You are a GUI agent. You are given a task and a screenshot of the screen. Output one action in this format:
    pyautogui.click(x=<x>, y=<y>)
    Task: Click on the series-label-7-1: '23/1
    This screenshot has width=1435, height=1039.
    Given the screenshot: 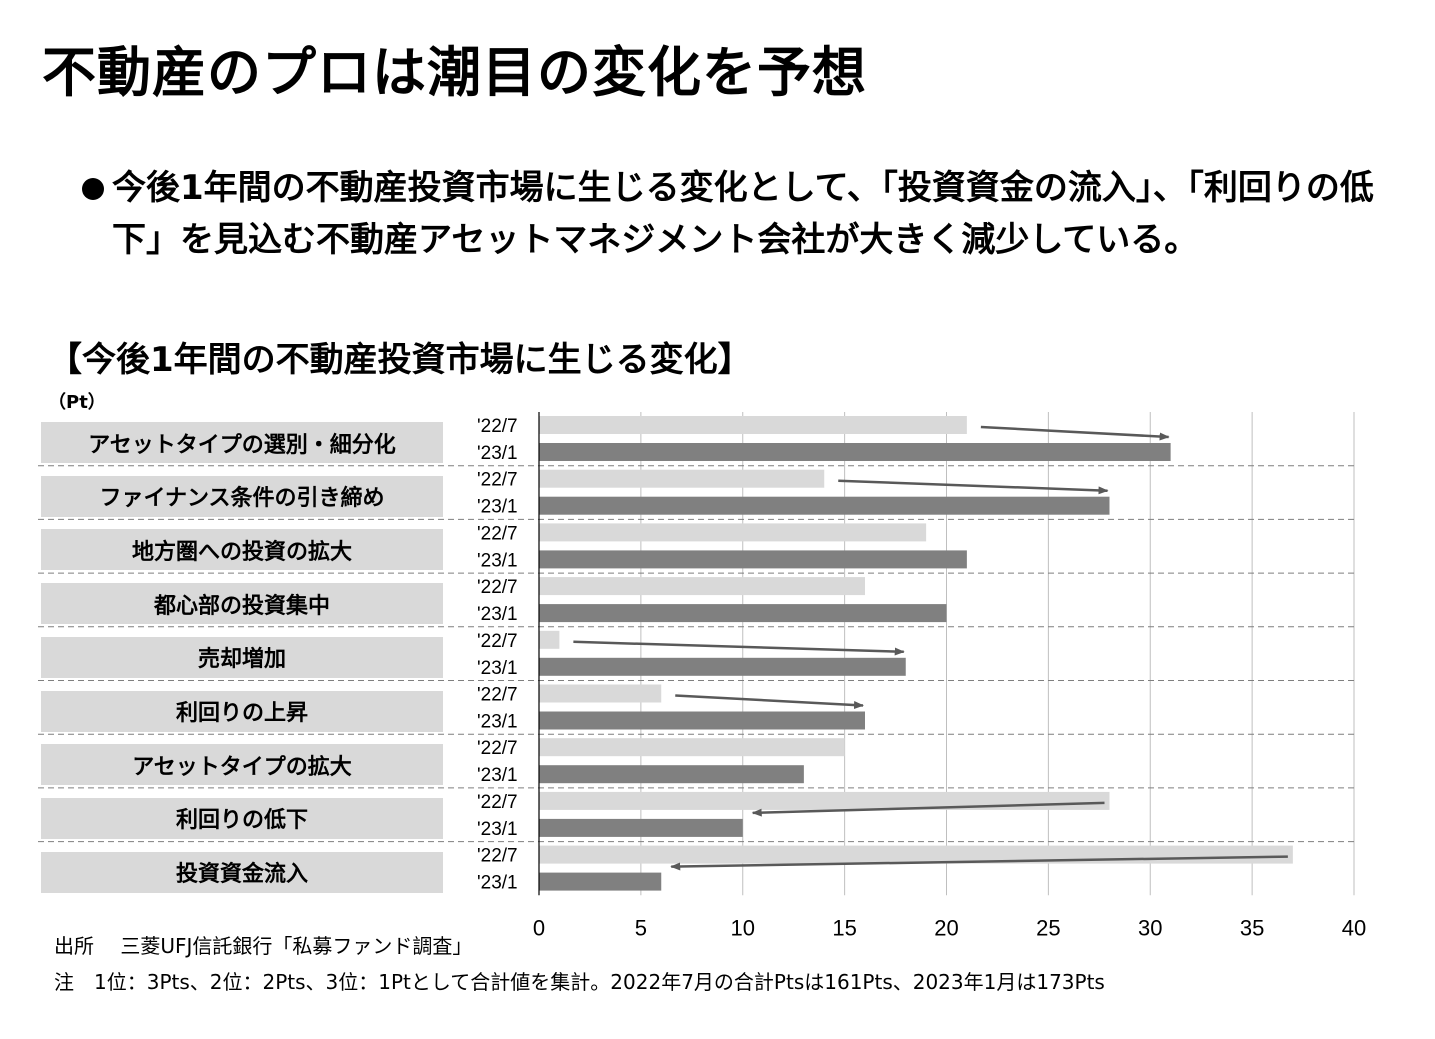 What is the action you would take?
    pyautogui.click(x=497, y=829)
    